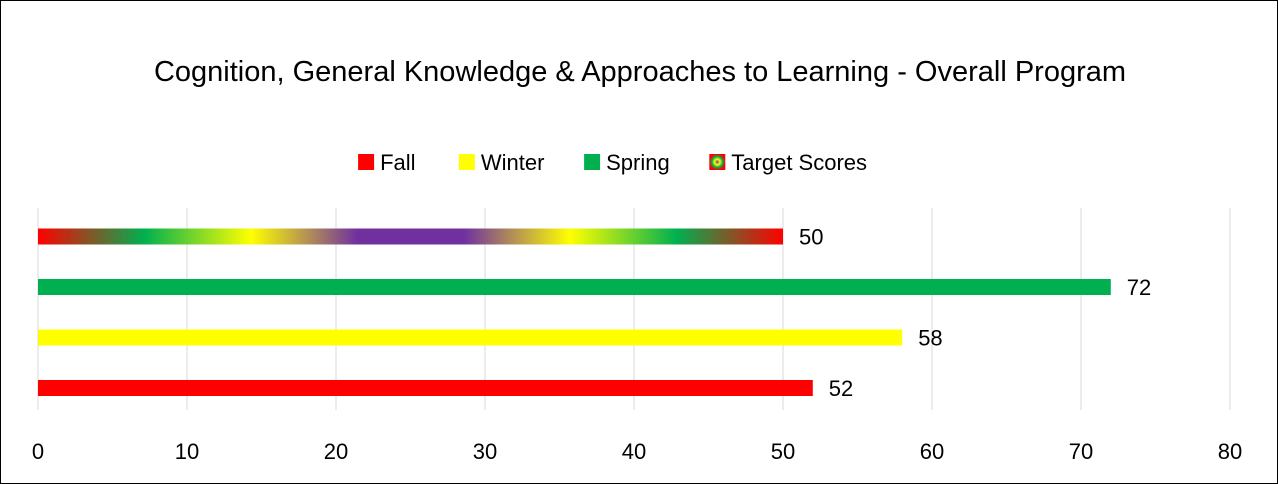 This screenshot has height=484, width=1278. I want to click on data-label: 52, so click(841, 388).